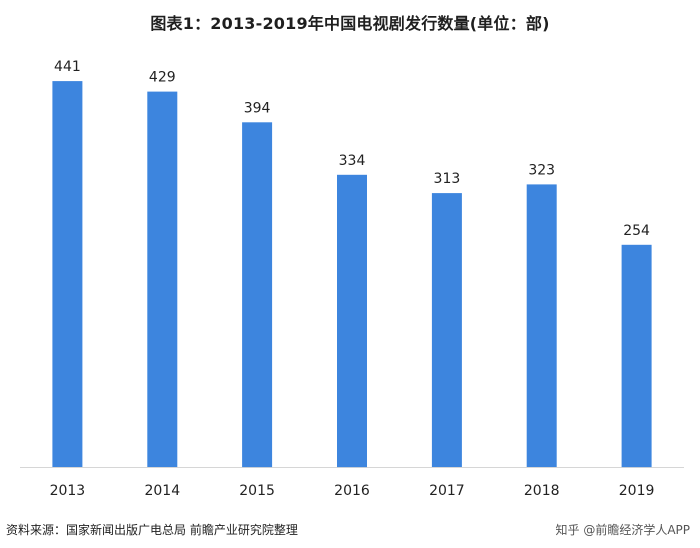  I want to click on bar-2016, so click(352, 321).